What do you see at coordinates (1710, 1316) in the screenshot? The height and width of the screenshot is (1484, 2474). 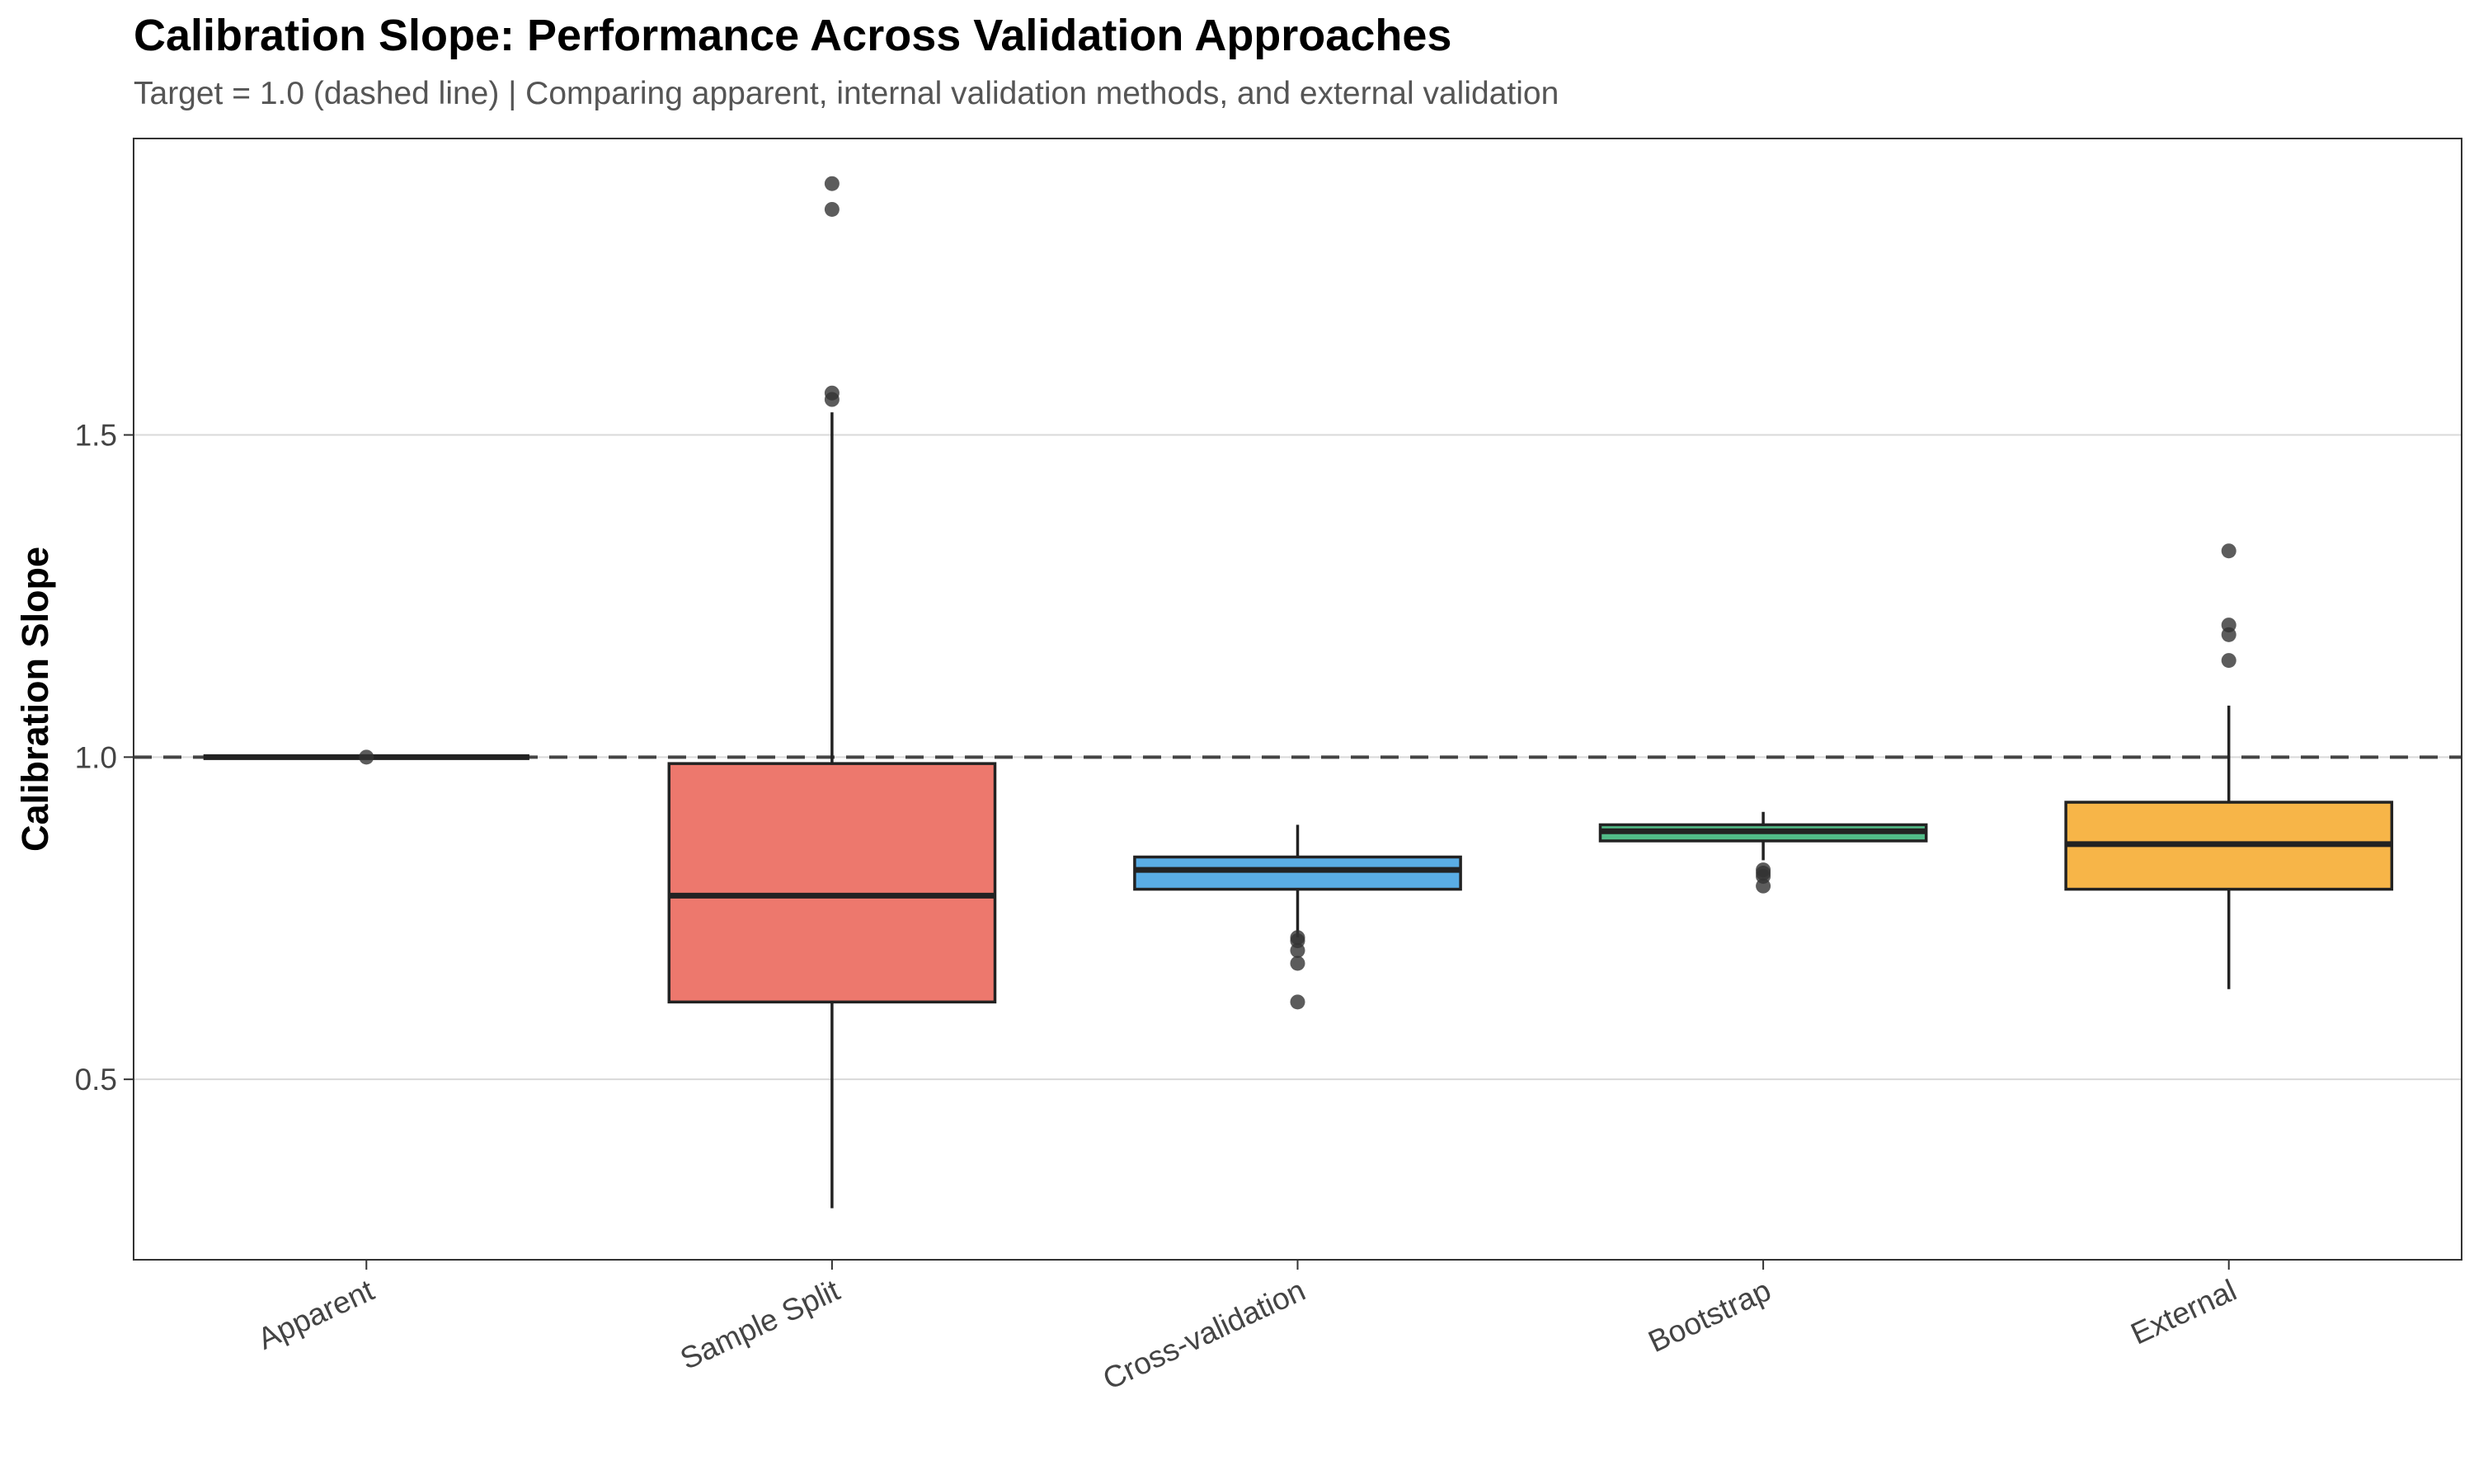 I see `x-tick-label: Bootstrap` at bounding box center [1710, 1316].